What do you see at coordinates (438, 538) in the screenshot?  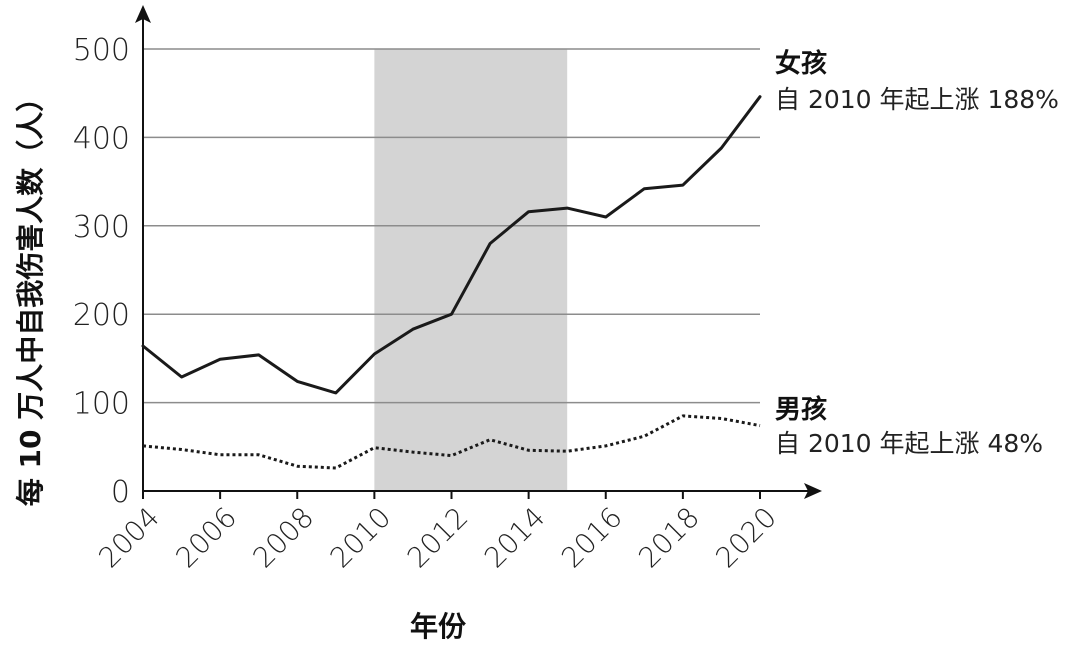 I see `x-tick-label: 2012` at bounding box center [438, 538].